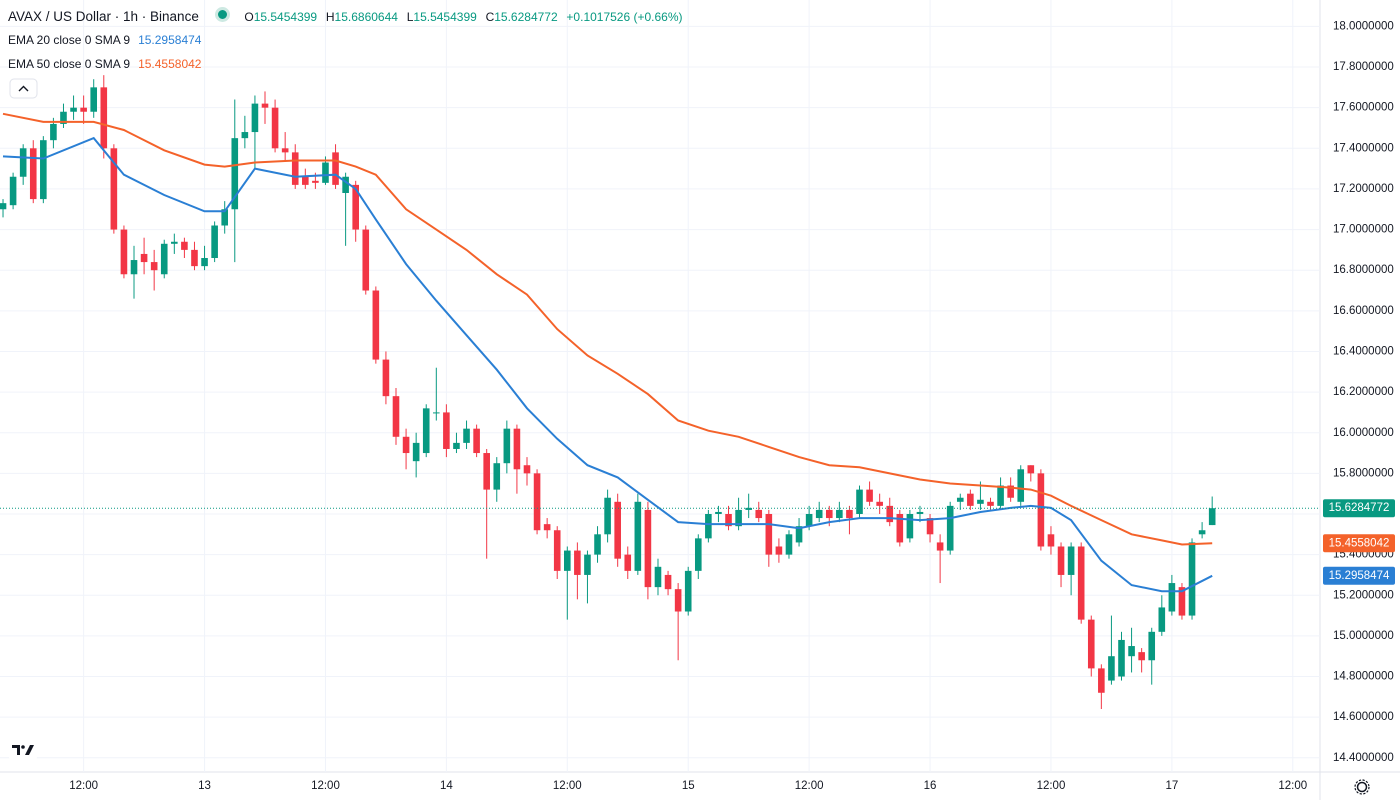 The height and width of the screenshot is (800, 1400). Describe the element at coordinates (23, 750) in the screenshot. I see `tv-logo` at that location.